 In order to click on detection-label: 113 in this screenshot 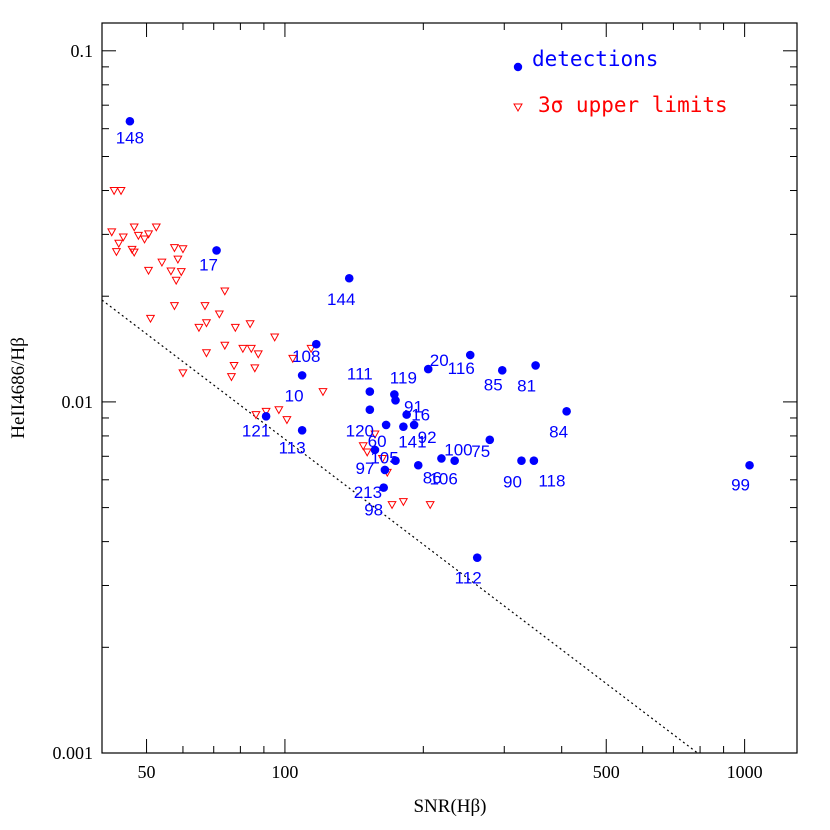, I will do `click(292, 447)`.